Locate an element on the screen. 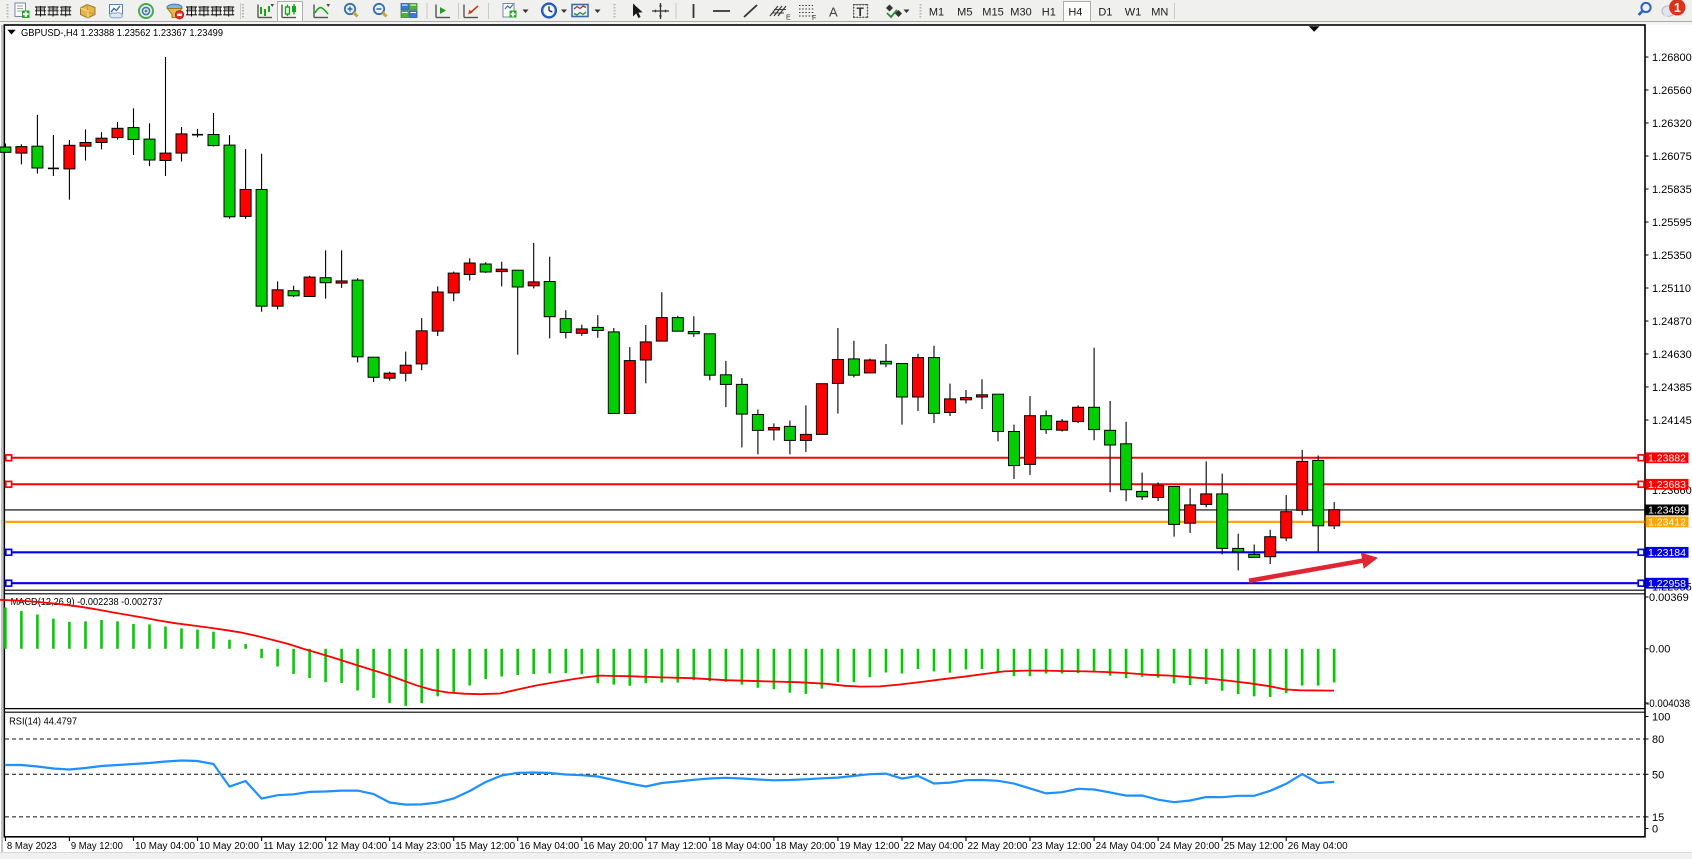  svg-text: 1.25595 is located at coordinates (1672, 223).